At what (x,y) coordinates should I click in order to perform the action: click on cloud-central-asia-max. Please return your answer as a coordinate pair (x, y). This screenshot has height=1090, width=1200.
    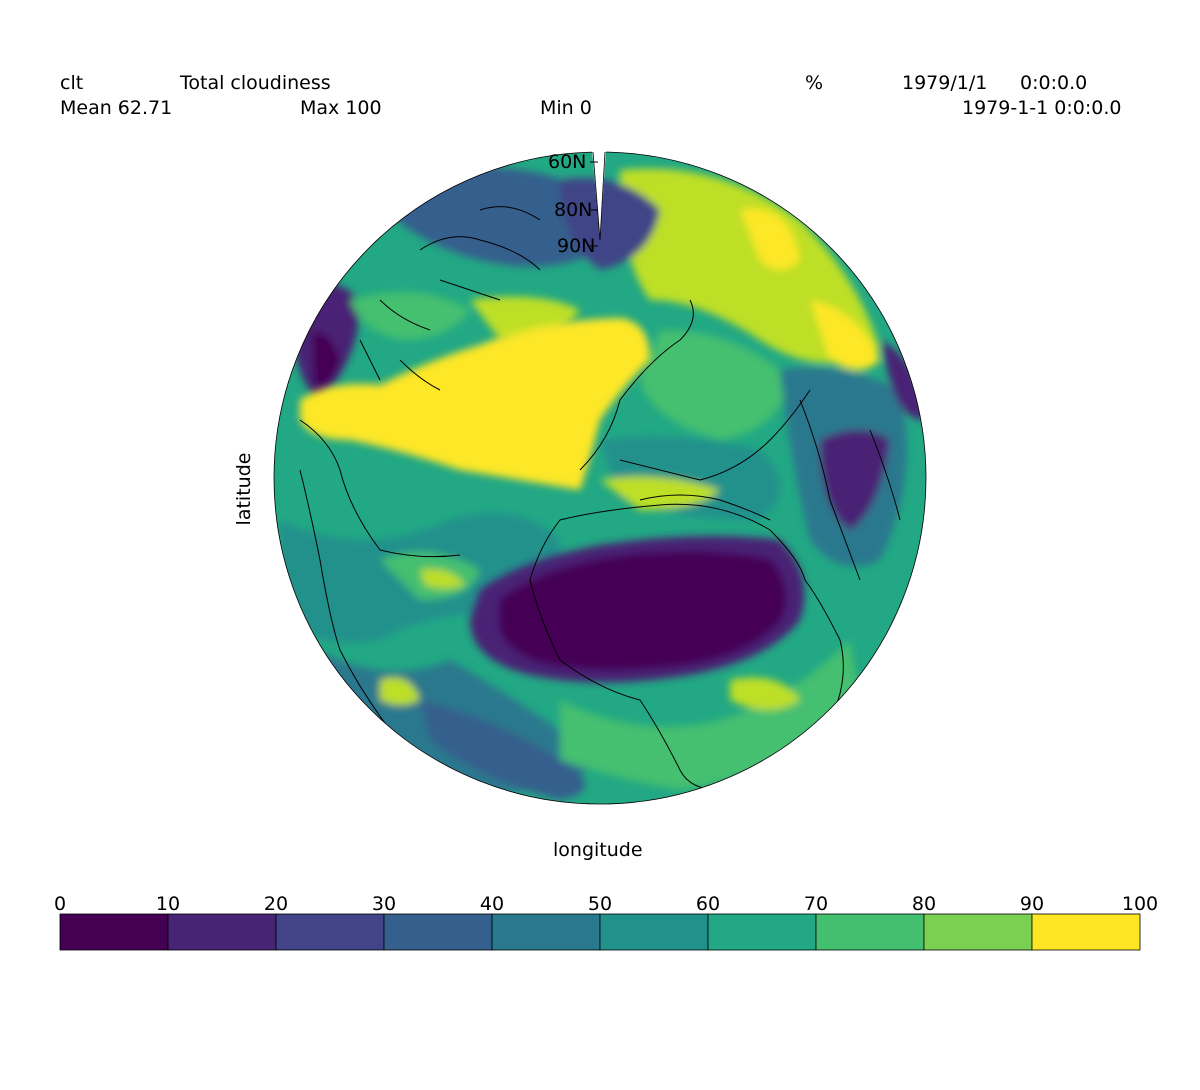
    Looking at the image, I should click on (845, 335).